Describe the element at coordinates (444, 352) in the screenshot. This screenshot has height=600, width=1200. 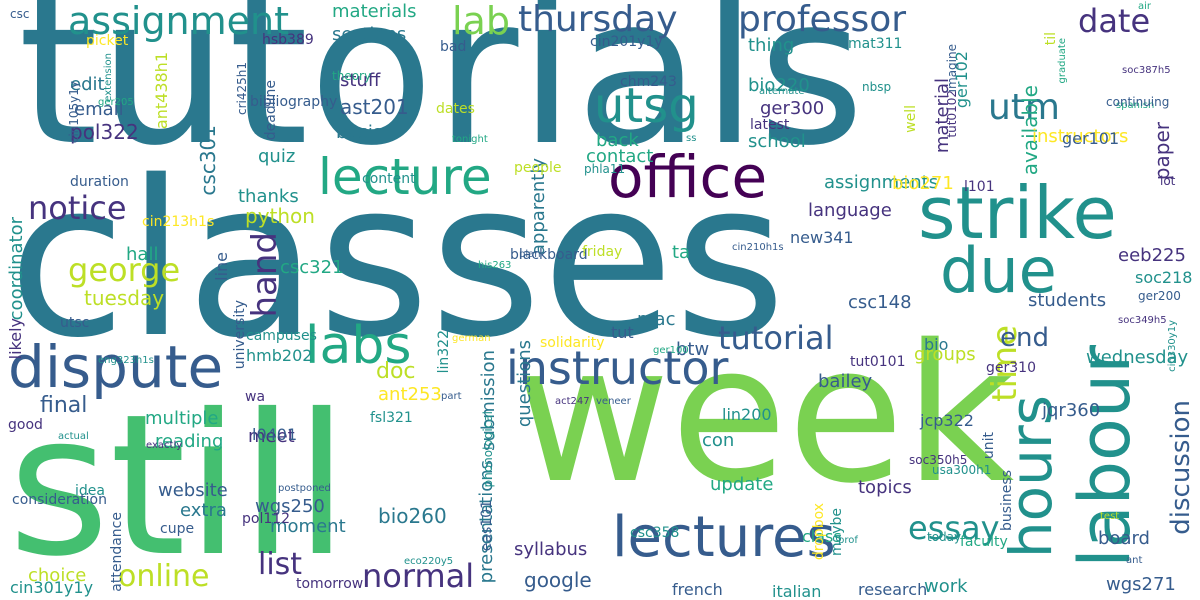
I see `cloud-word: lin322` at that location.